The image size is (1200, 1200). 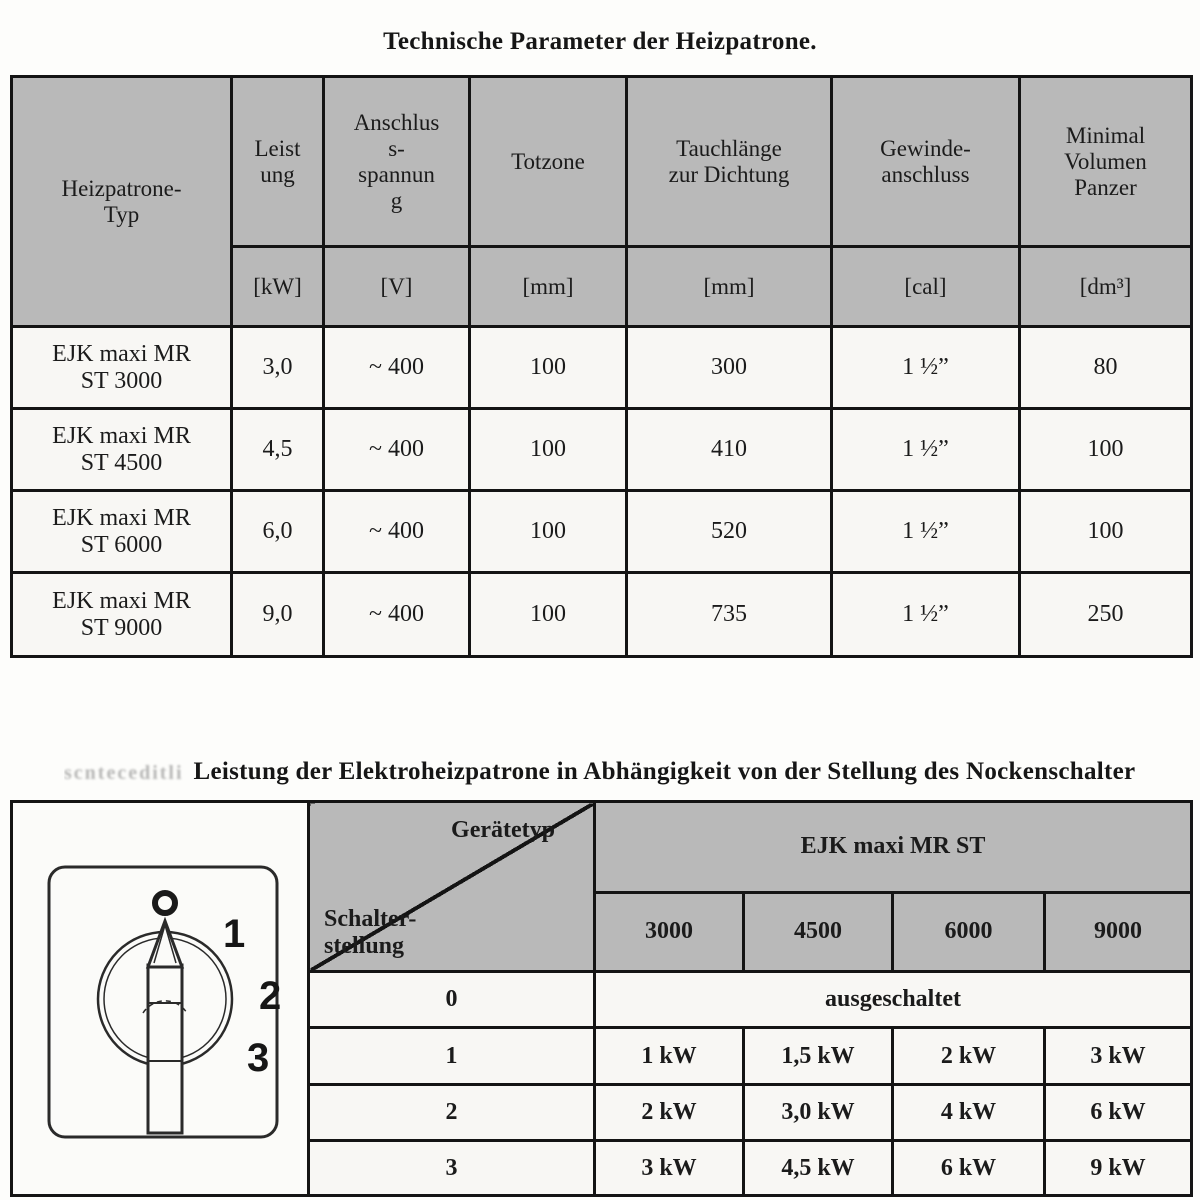 I want to click on col-header-gewindeanschluss: Gewinde- anschluss, so click(x=925, y=161).